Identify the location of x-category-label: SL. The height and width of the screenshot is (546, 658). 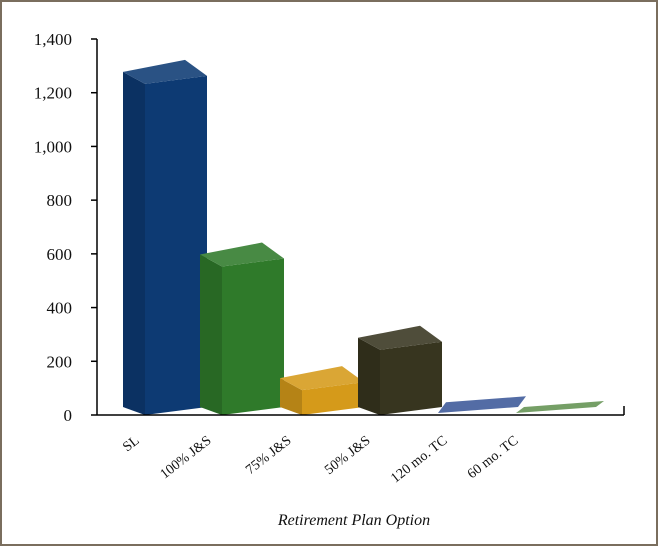
(131, 444).